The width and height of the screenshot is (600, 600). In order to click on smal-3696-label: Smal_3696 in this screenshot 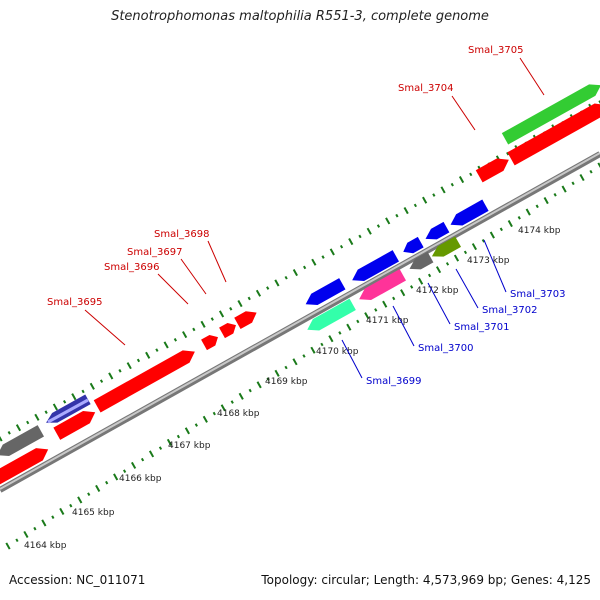, I will do `click(131, 267)`.